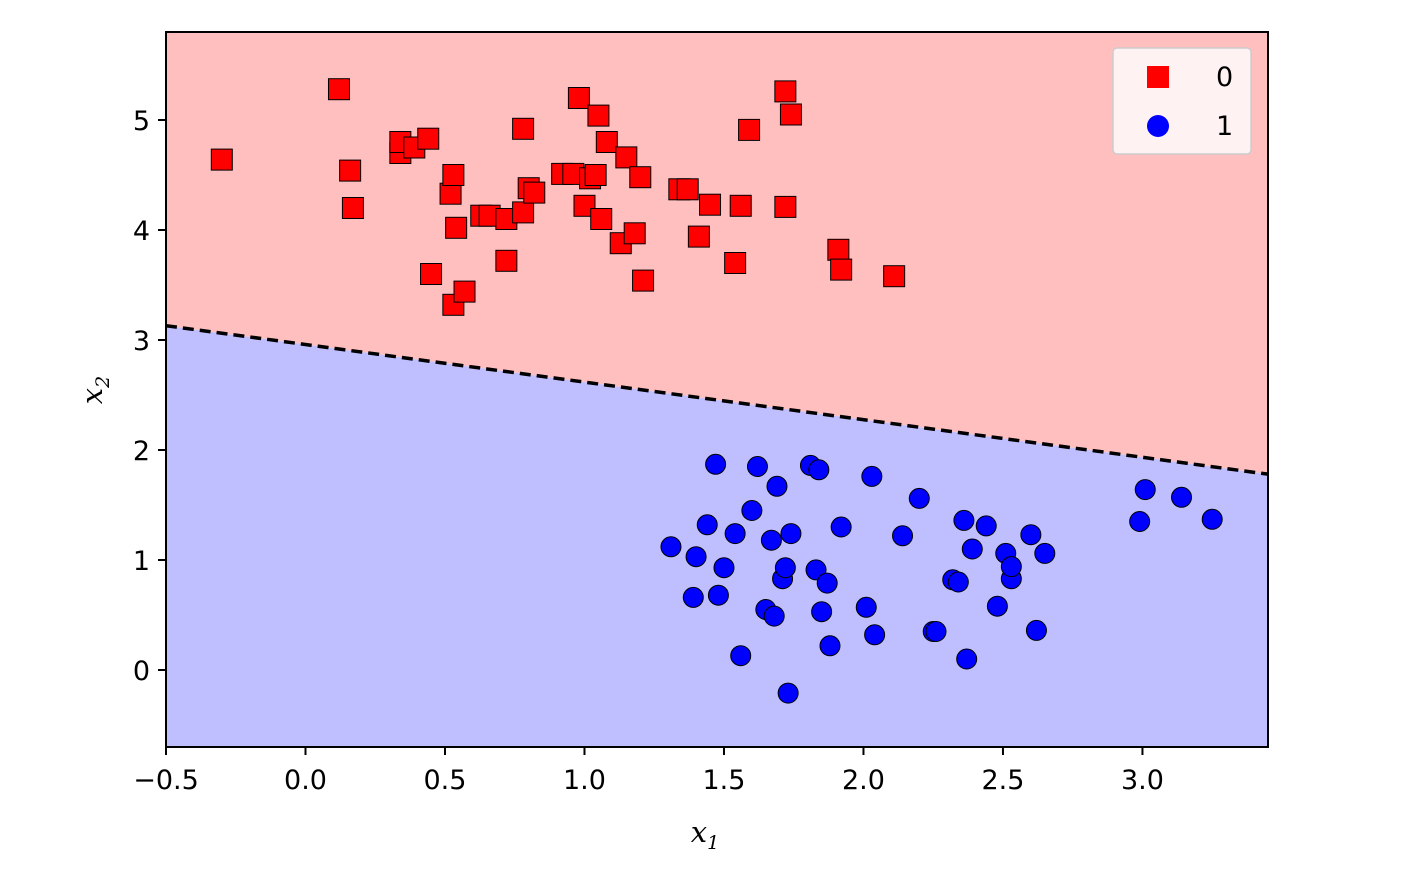  I want to click on y-tick-label: 1, so click(141, 561).